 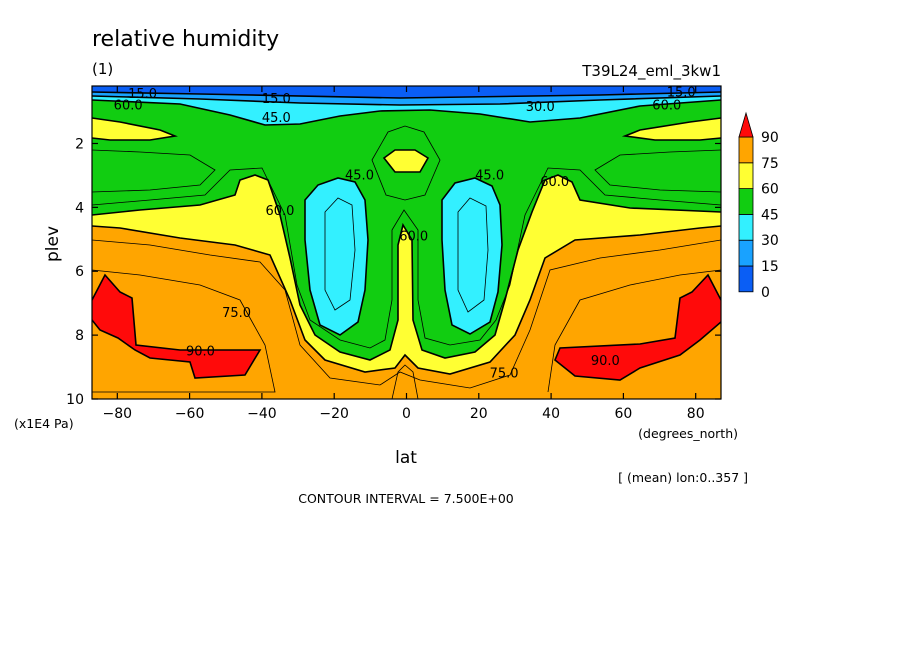 What do you see at coordinates (623, 414) in the screenshot?
I see `x-tick-label: 60` at bounding box center [623, 414].